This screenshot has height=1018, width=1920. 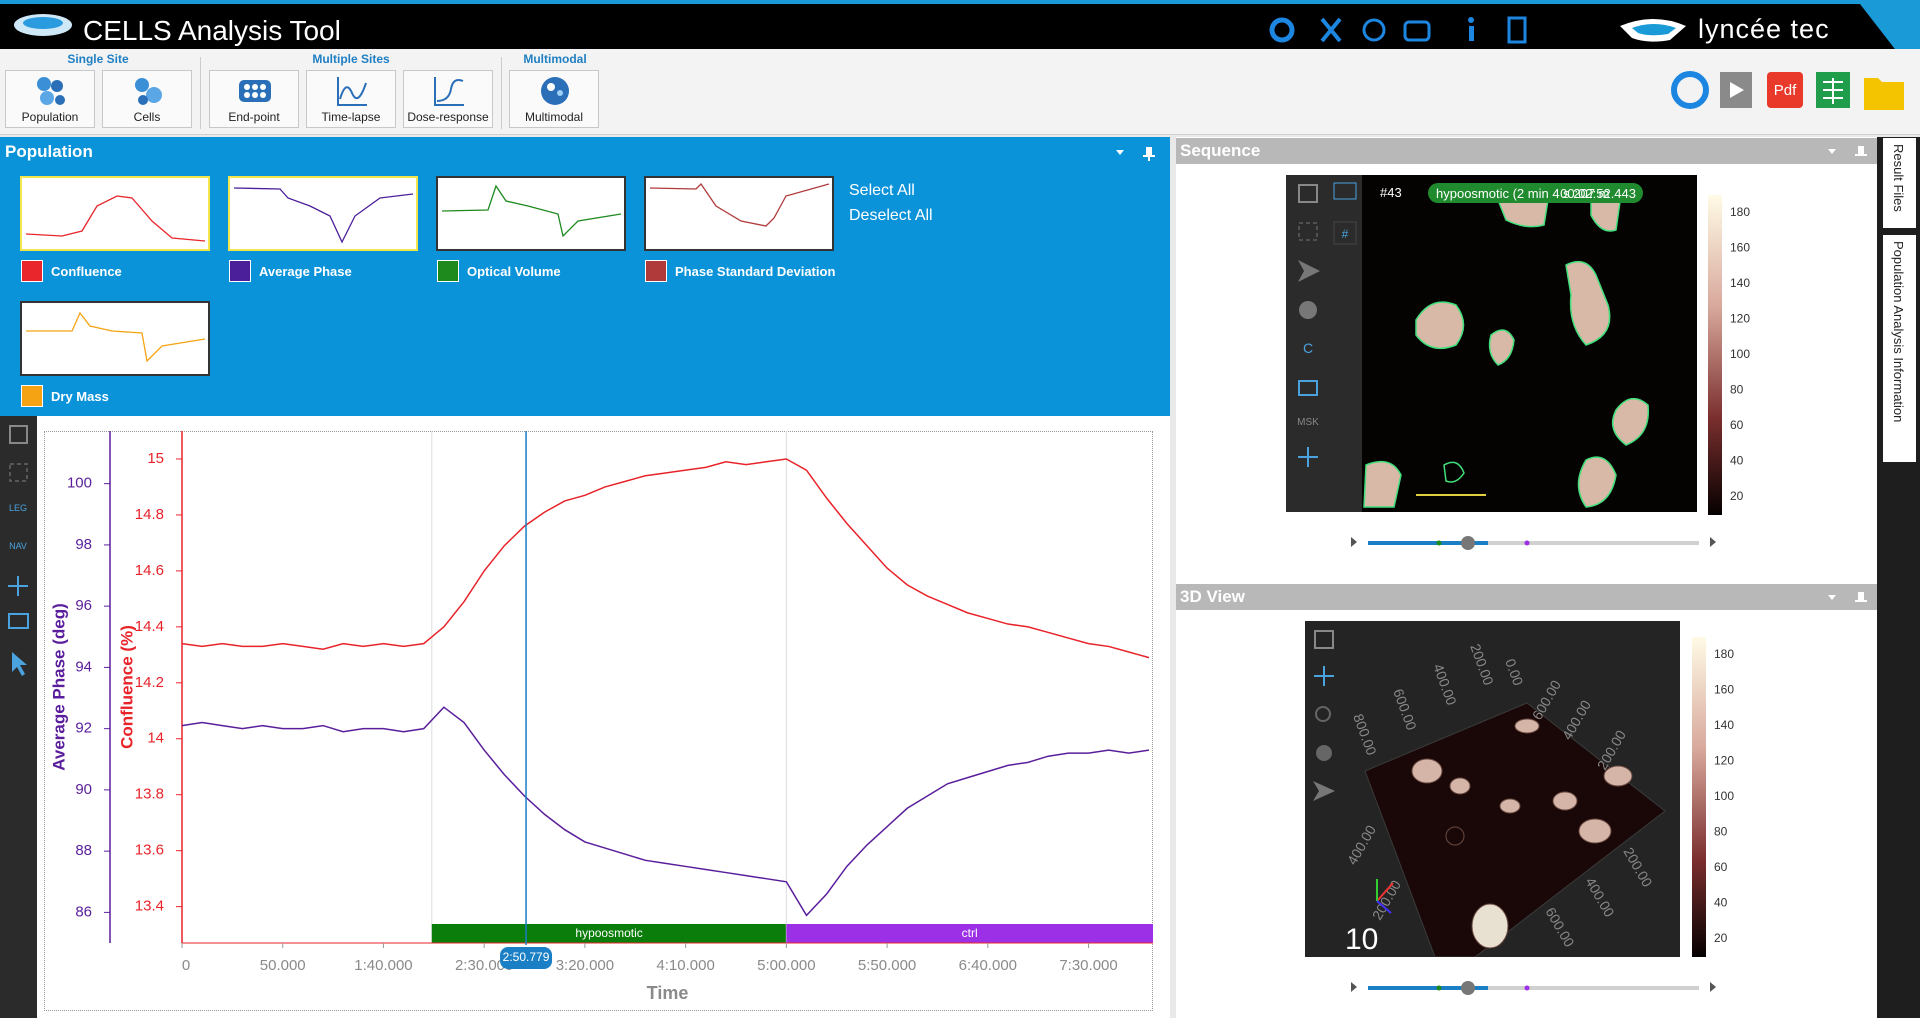 What do you see at coordinates (514, 271) in the screenshot?
I see `parameter-label: Optical Volume` at bounding box center [514, 271].